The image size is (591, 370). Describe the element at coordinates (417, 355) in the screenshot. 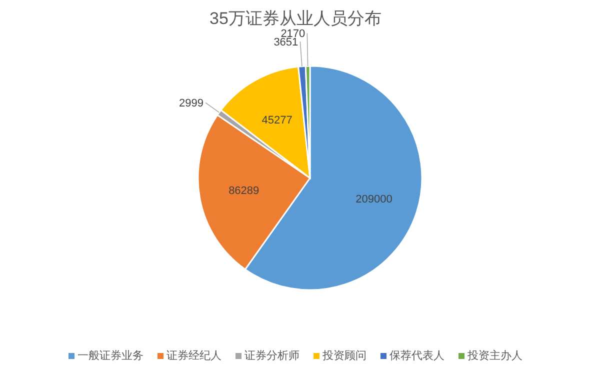

I see `legend-label: 保荐代表人` at that location.